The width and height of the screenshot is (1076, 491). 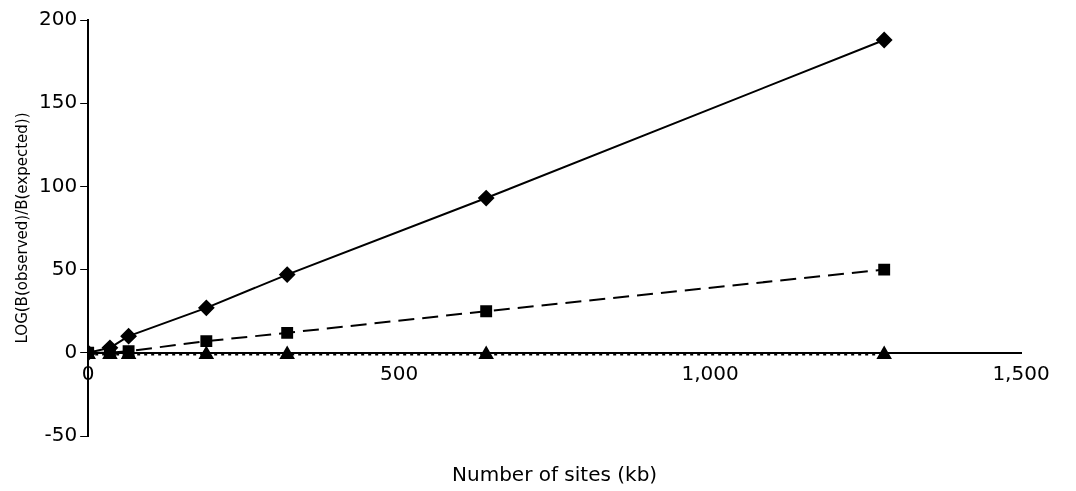 I want to click on x-tick-label: 1,000, so click(x=710, y=373).